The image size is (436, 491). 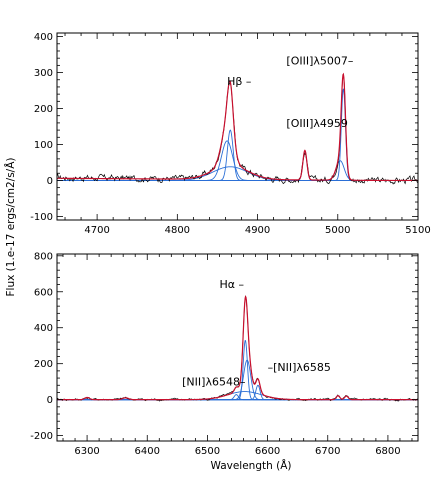 What do you see at coordinates (41, 436) in the screenshot?
I see `y-tick-label: -200` at bounding box center [41, 436].